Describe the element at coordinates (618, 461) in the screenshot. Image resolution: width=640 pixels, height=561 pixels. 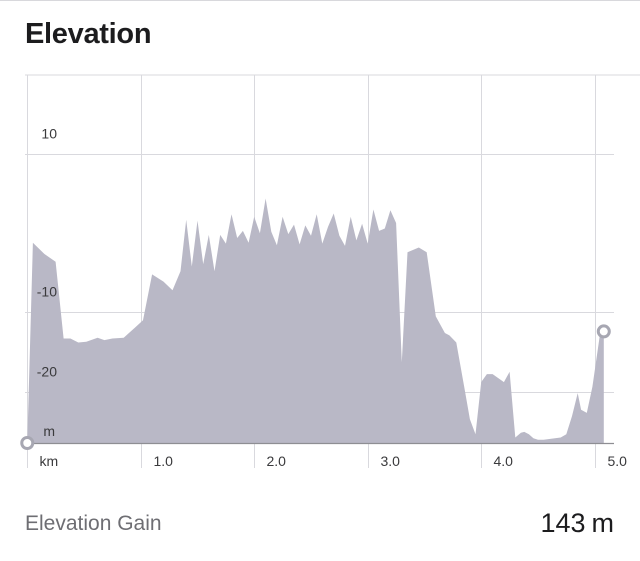
I see `x-tick-label: 5.0` at that location.